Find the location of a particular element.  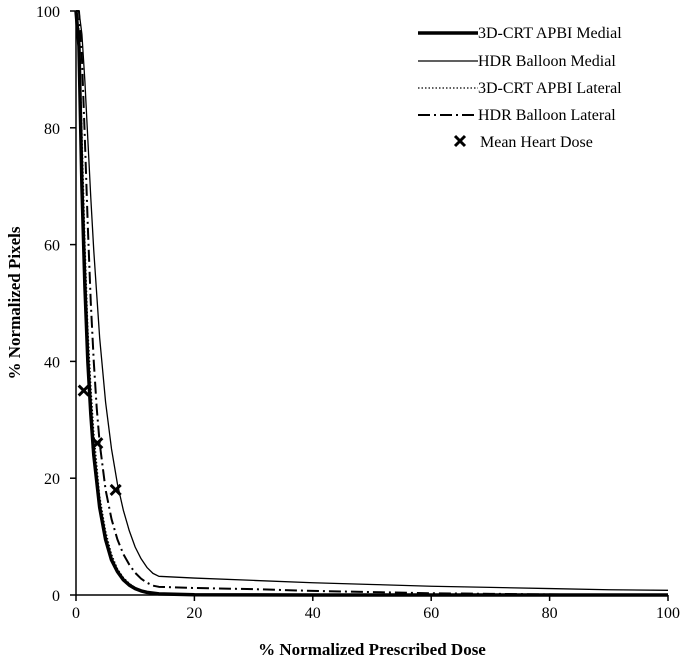

legend-marker-mean-heart-dose is located at coordinates (460, 141).